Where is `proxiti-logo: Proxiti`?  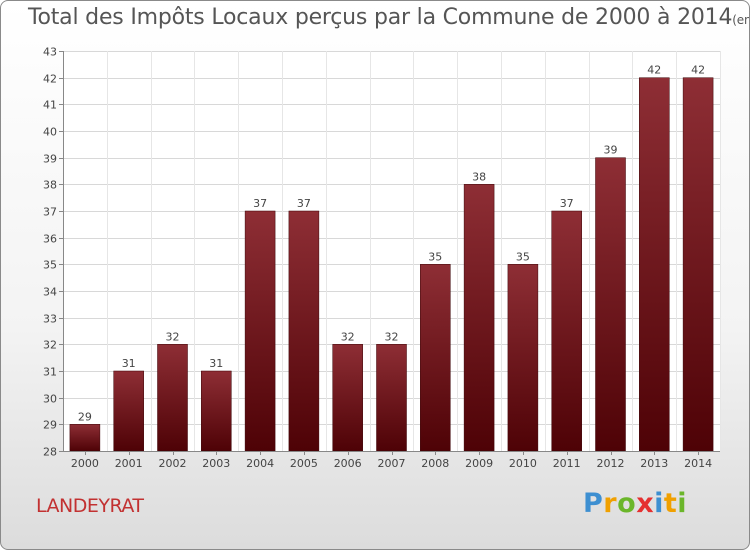 proxiti-logo: Proxiti is located at coordinates (635, 503).